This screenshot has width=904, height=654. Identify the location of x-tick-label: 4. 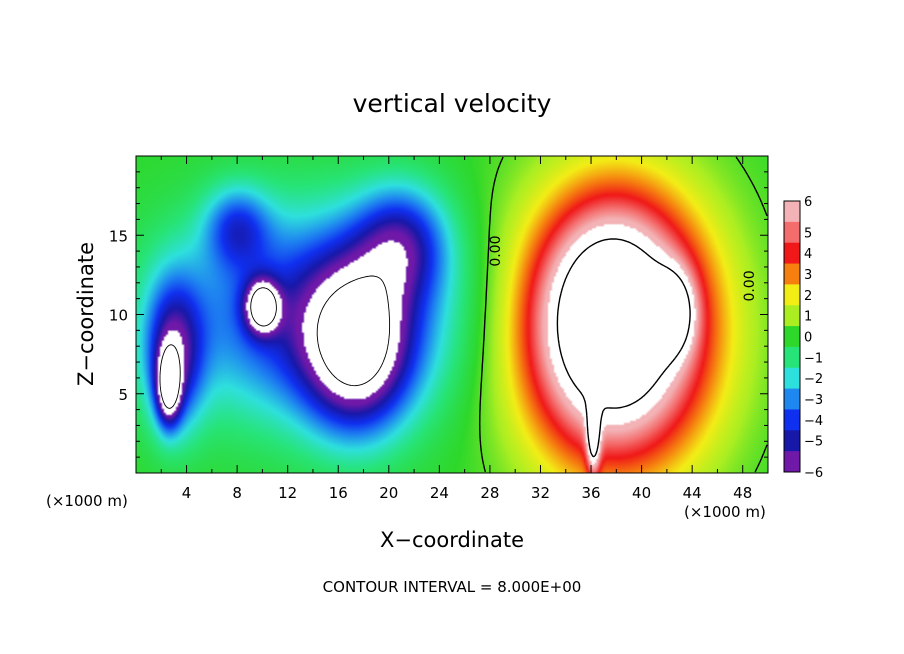
(187, 493).